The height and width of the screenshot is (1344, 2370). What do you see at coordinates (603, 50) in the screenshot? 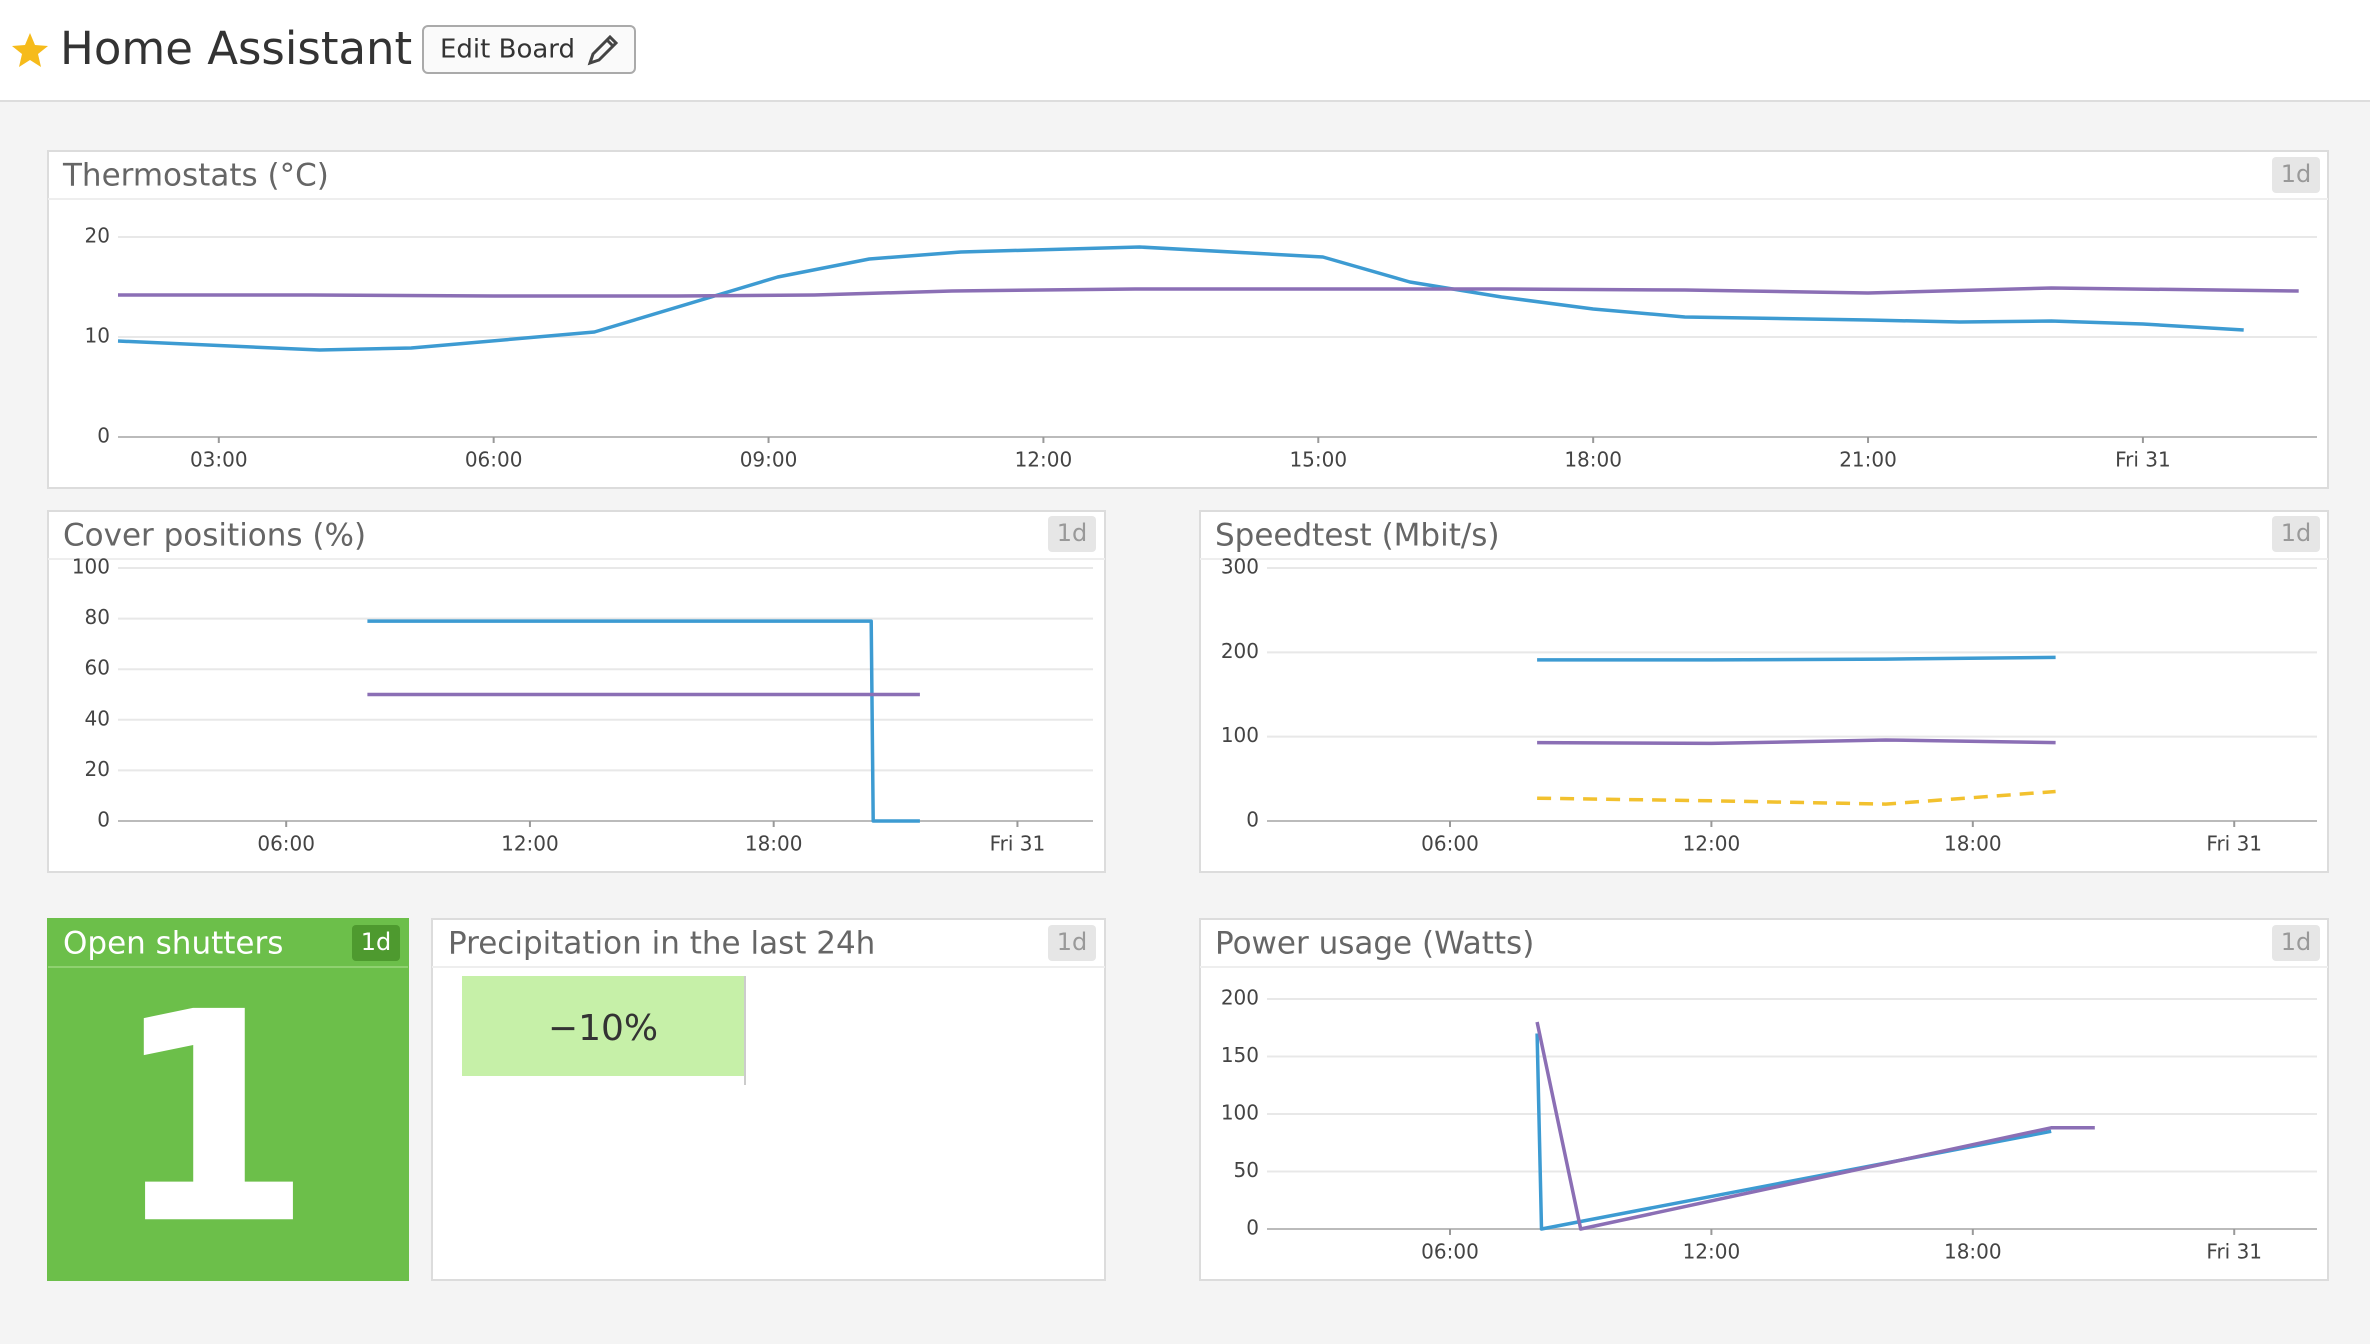
I see `pencil-icon` at bounding box center [603, 50].